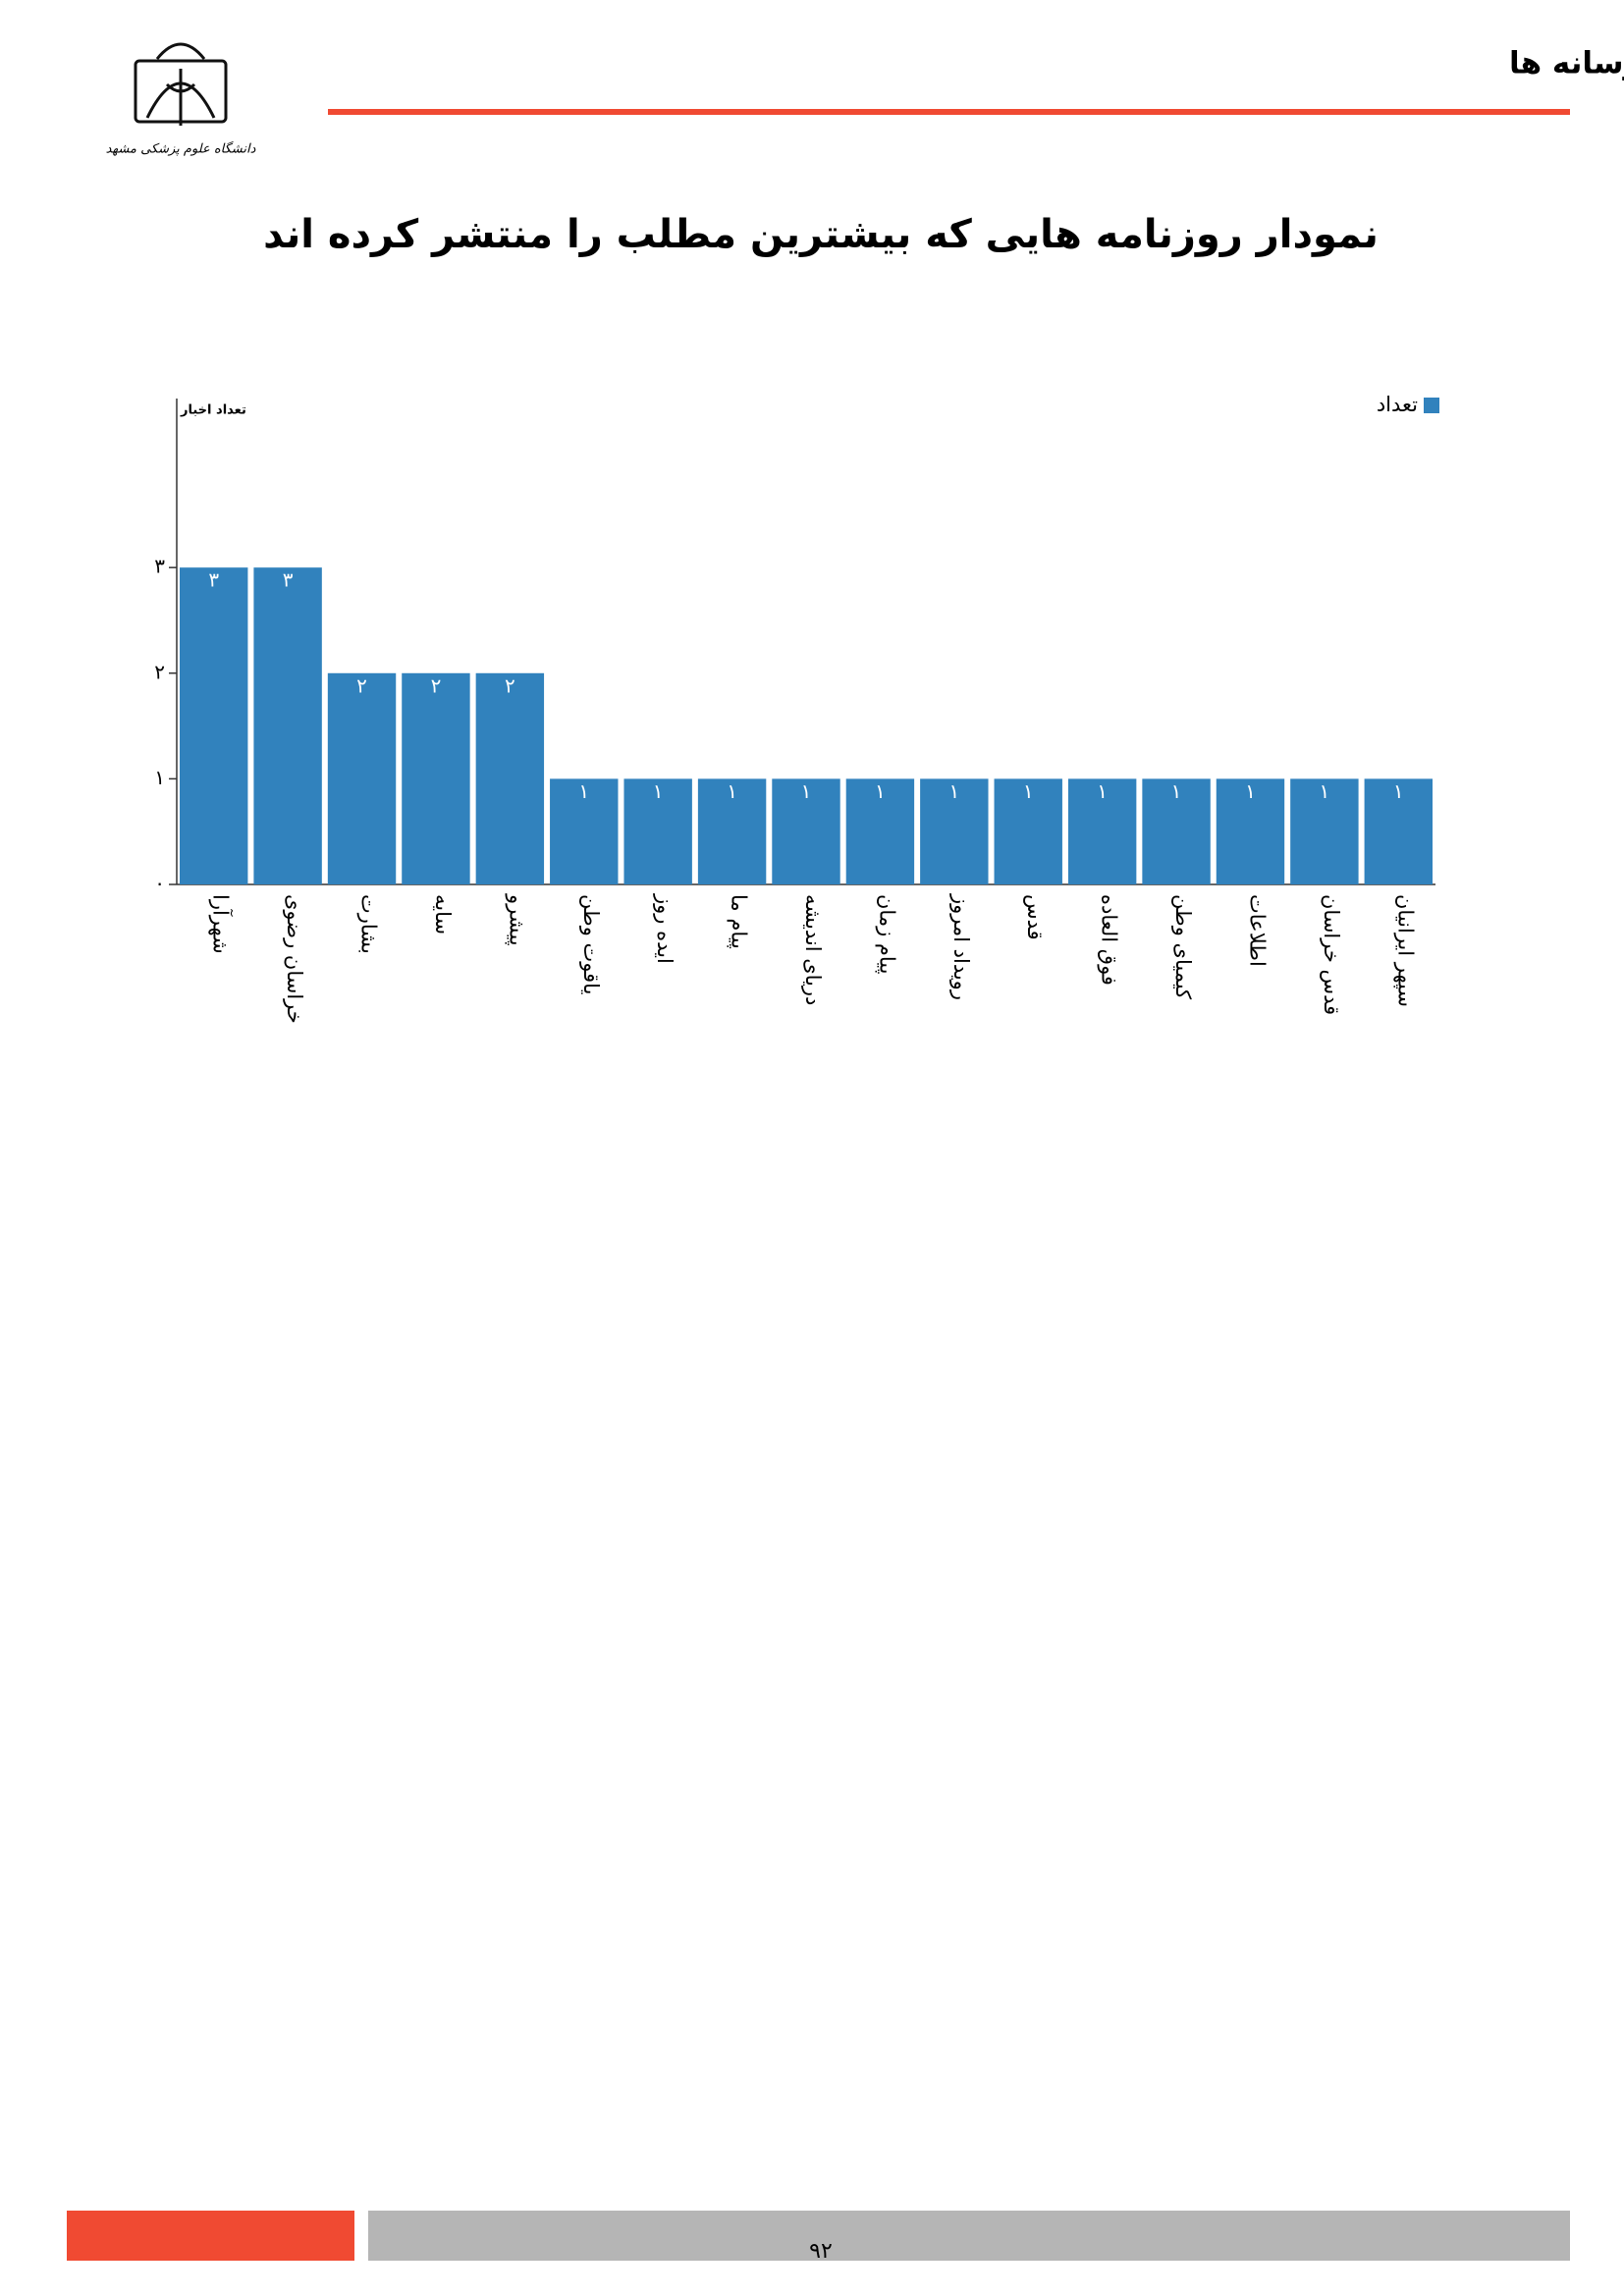 This screenshot has height=2296, width=1624. What do you see at coordinates (813, 949) in the screenshot?
I see `x-tick-label: دریای اندیشه` at bounding box center [813, 949].